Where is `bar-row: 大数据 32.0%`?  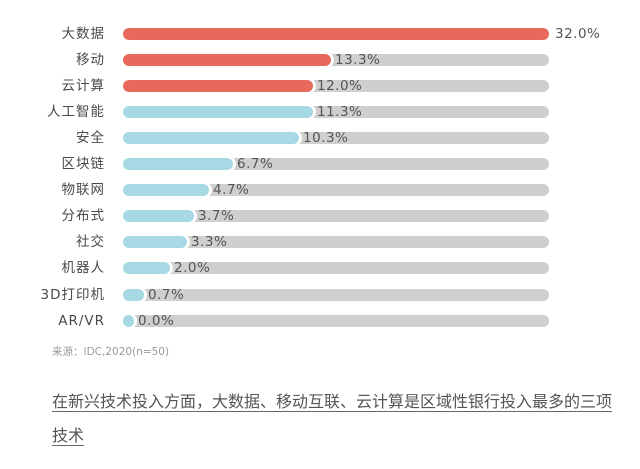
bar-row: 大数据 32.0% is located at coordinates (320, 34).